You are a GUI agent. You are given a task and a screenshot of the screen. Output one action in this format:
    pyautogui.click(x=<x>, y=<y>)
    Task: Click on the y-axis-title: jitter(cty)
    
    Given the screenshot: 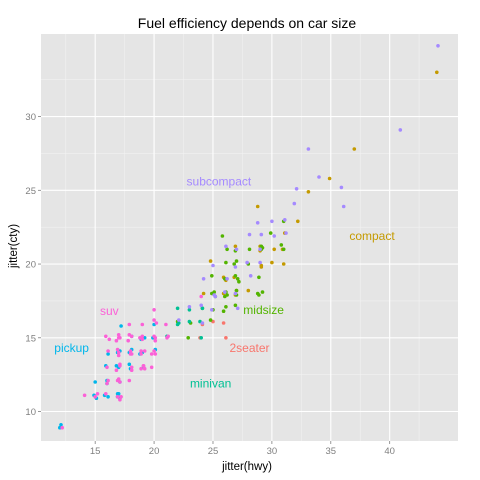 What is the action you would take?
    pyautogui.click(x=14, y=246)
    